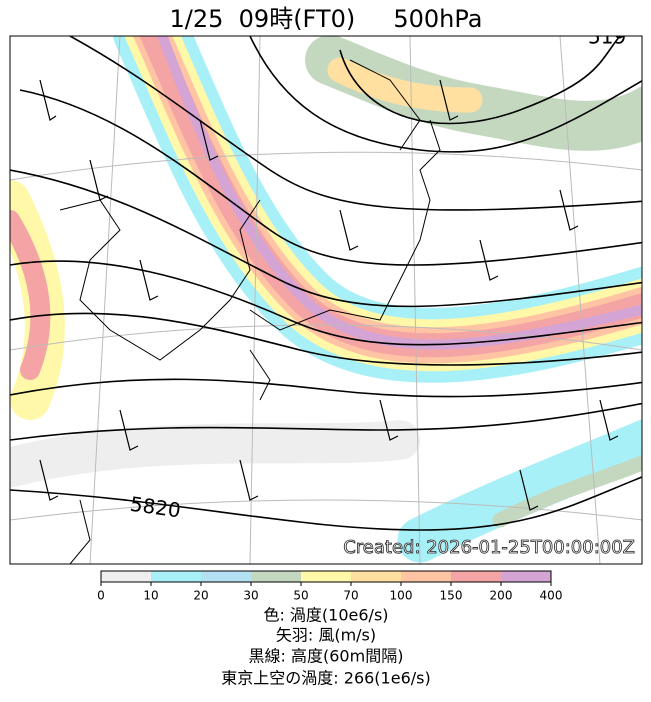  I want to click on colorbar-frame, so click(326, 576).